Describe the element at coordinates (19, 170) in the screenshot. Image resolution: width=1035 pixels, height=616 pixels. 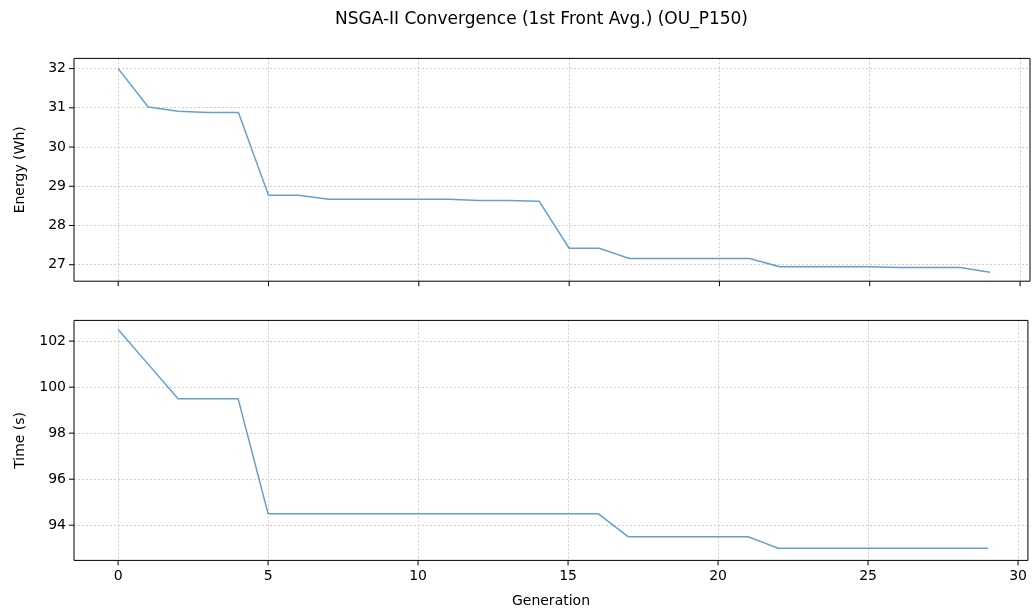
I see `y-axis-title: Energy (Wh)` at that location.